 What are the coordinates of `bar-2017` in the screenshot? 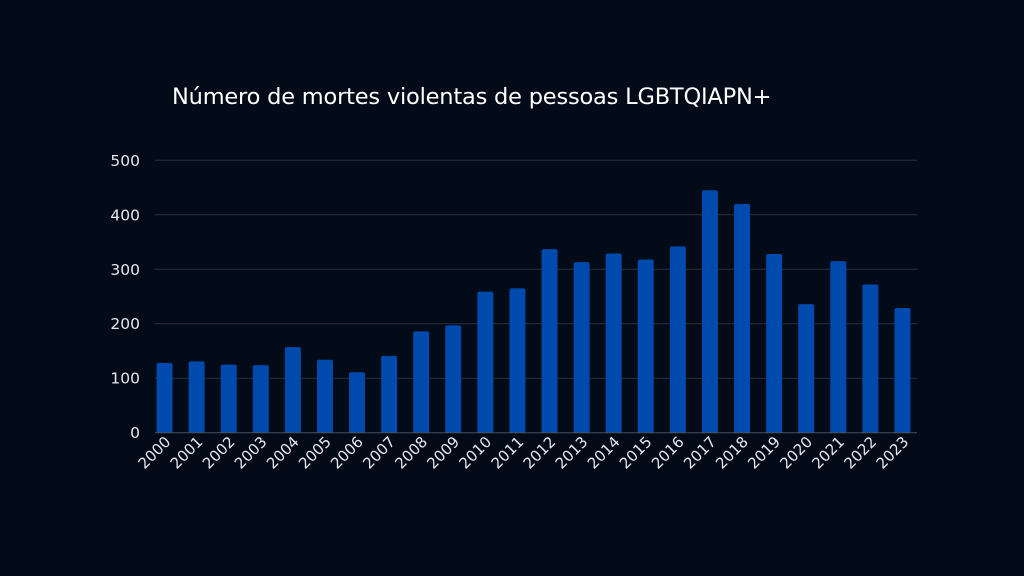 It's located at (709, 311).